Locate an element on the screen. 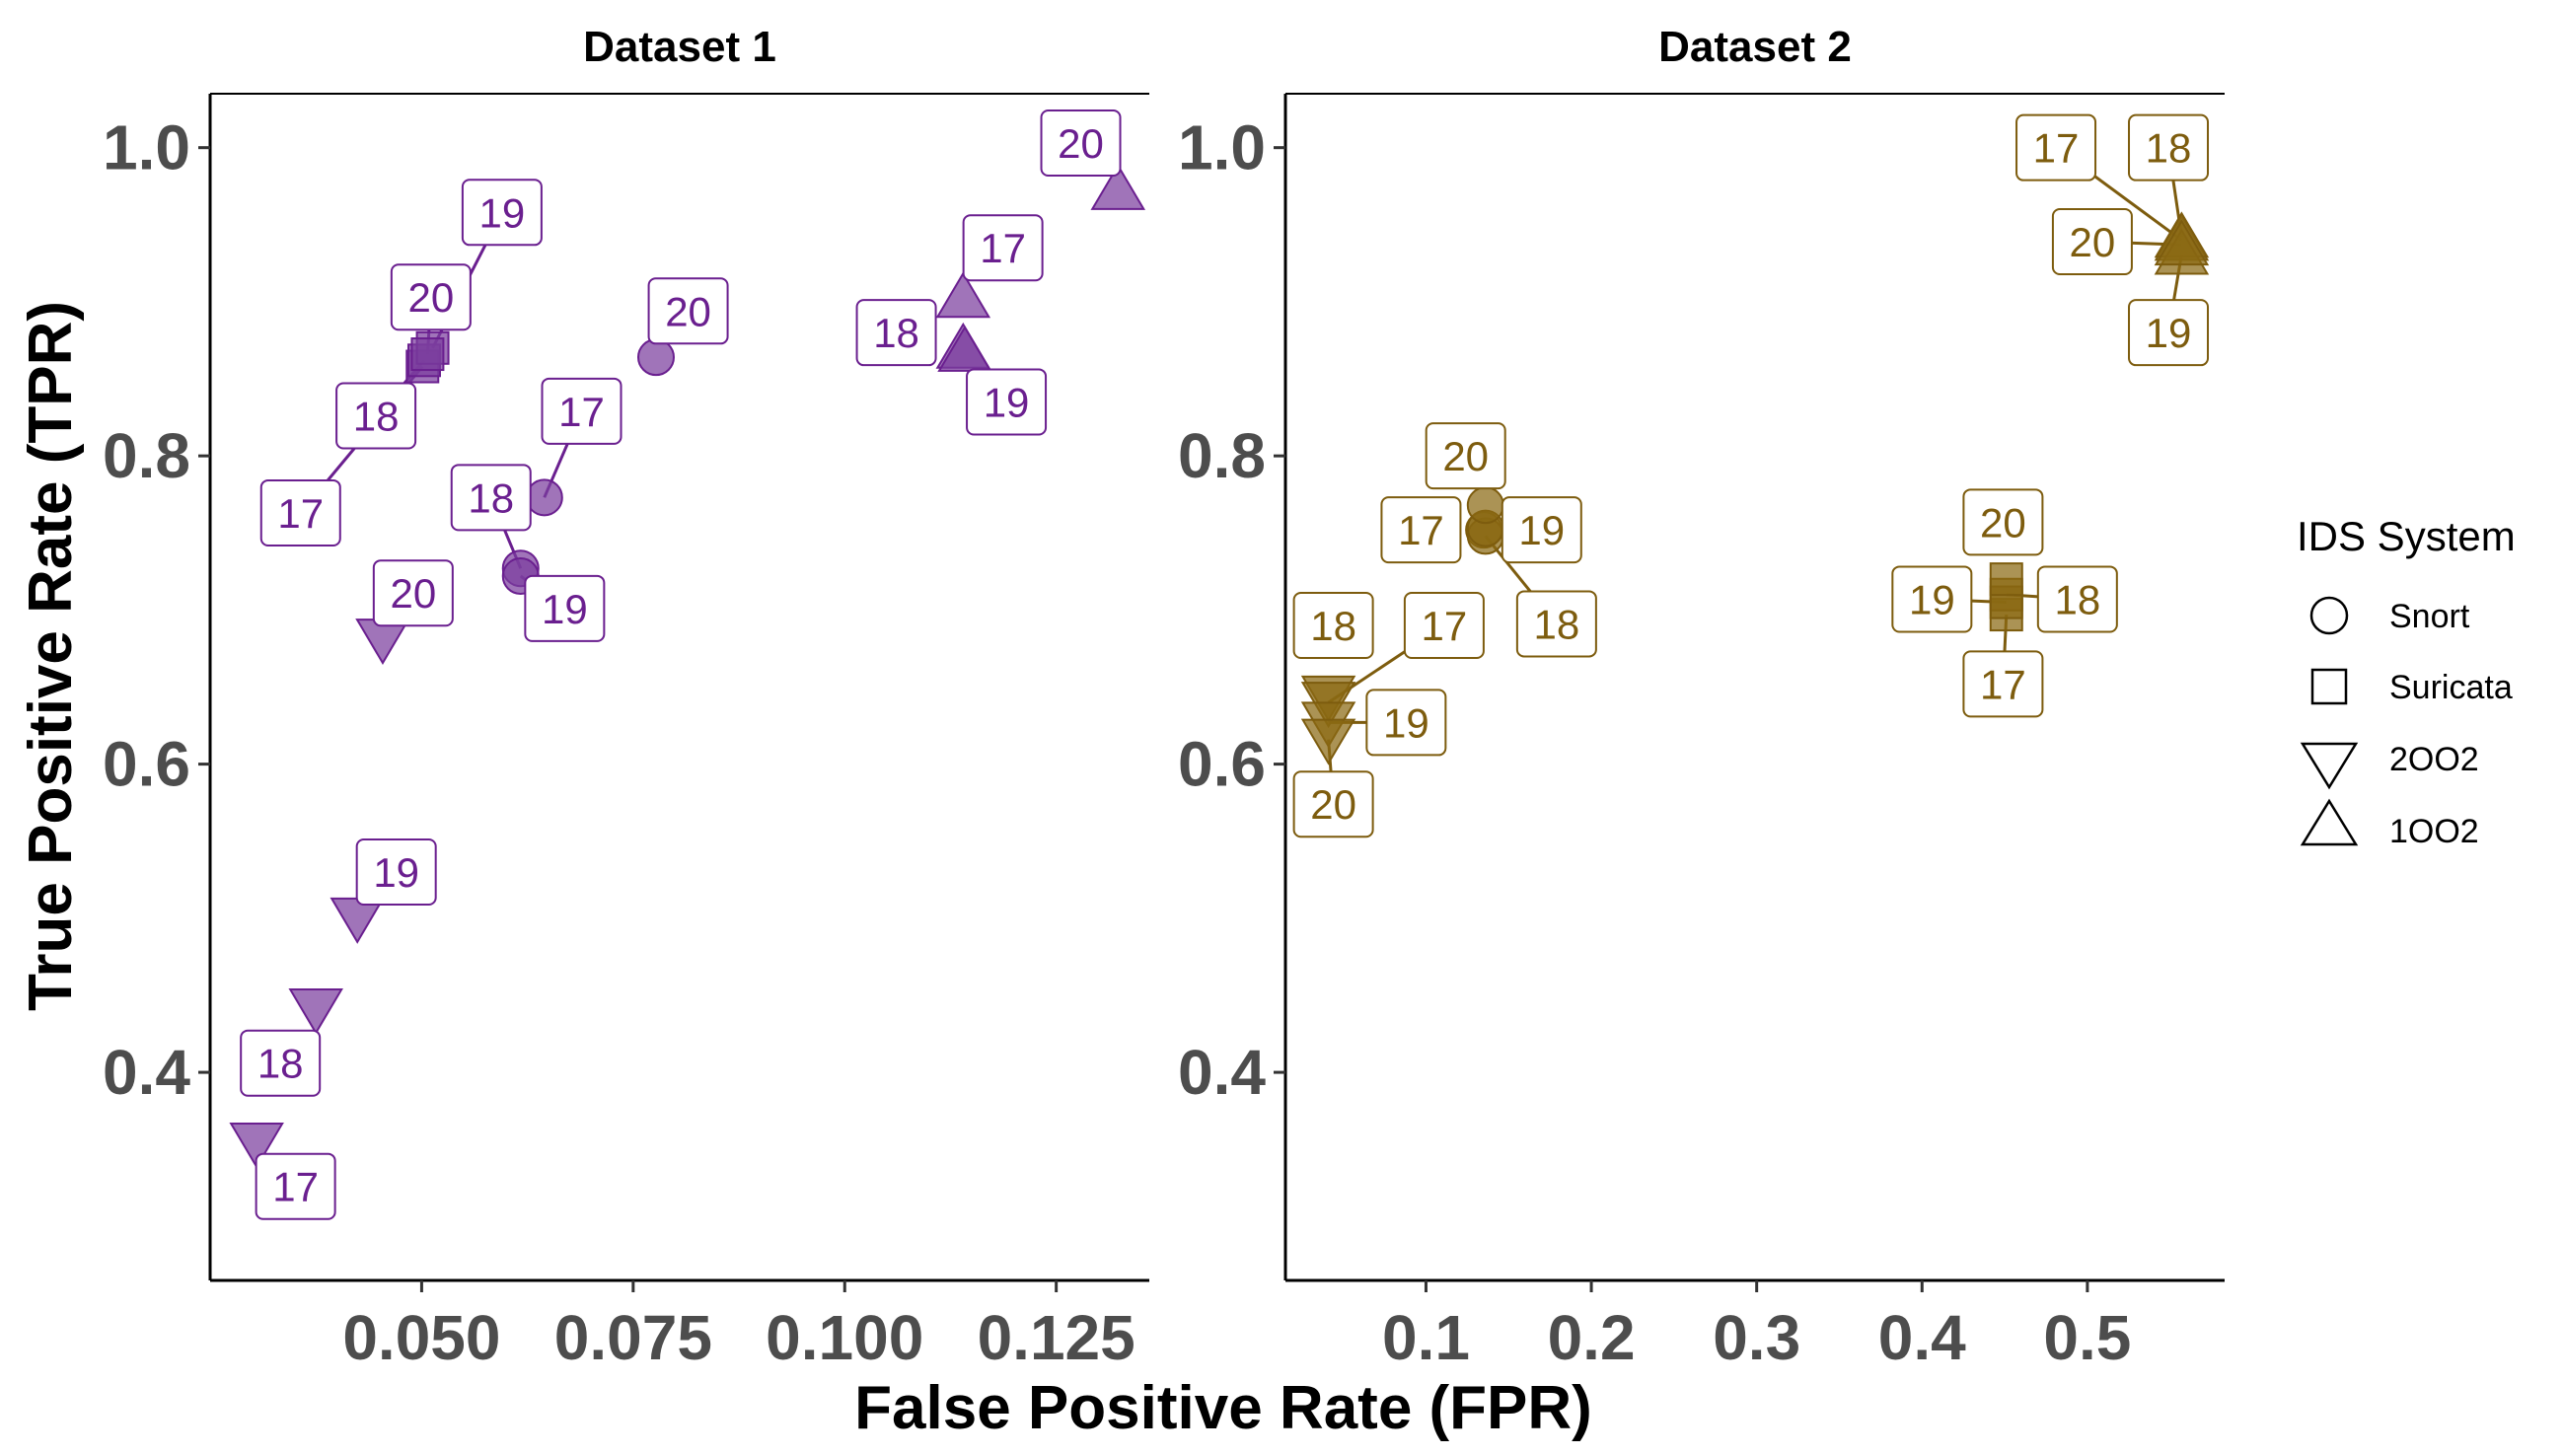 The width and height of the screenshot is (2563, 1456). x-tick-label: 0.050 is located at coordinates (421, 1337).